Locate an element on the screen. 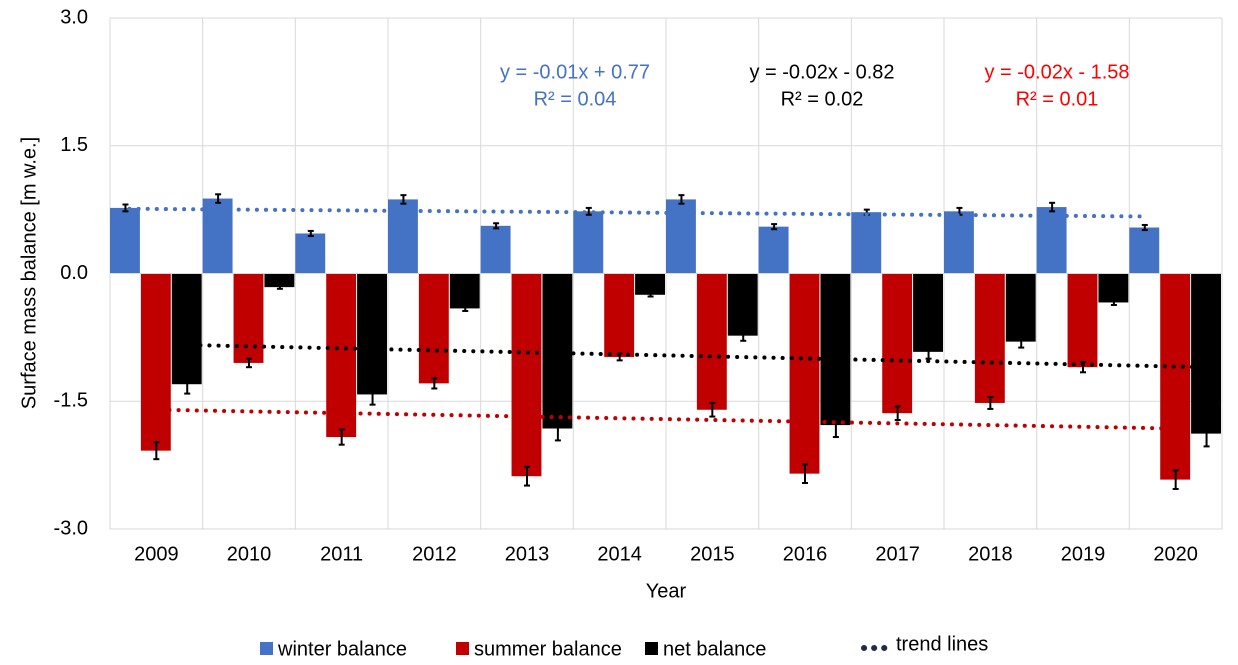 This screenshot has width=1238, height=665. y-tick-label: 3.0 is located at coordinates (74, 17).